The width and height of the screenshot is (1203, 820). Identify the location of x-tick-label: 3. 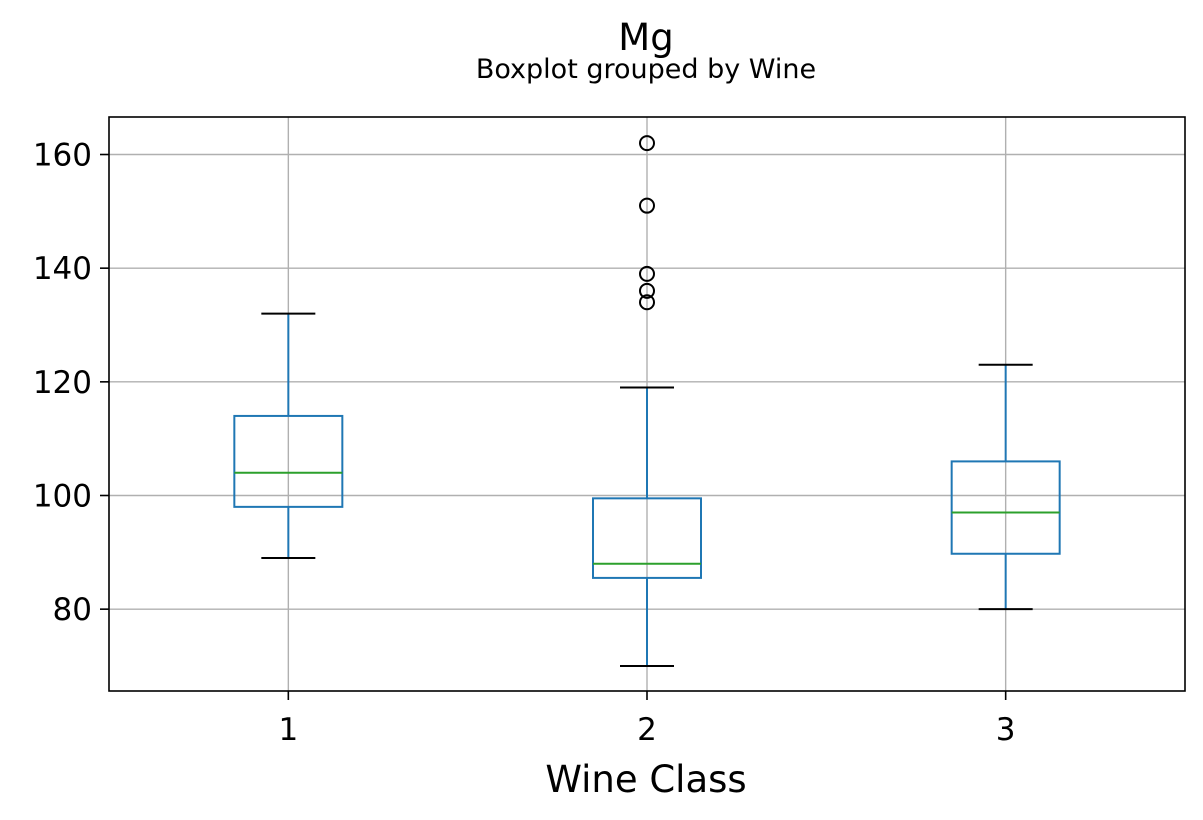
(1006, 730).